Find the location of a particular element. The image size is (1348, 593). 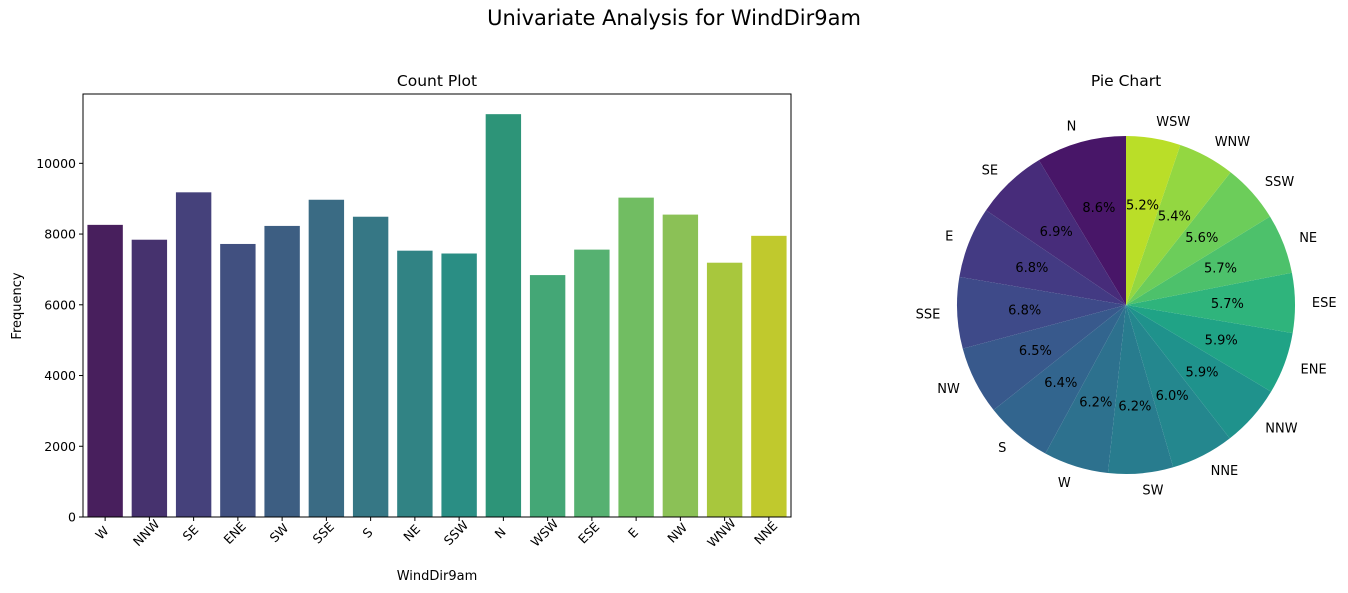

pie-slice-nne is located at coordinates (1178, 386).